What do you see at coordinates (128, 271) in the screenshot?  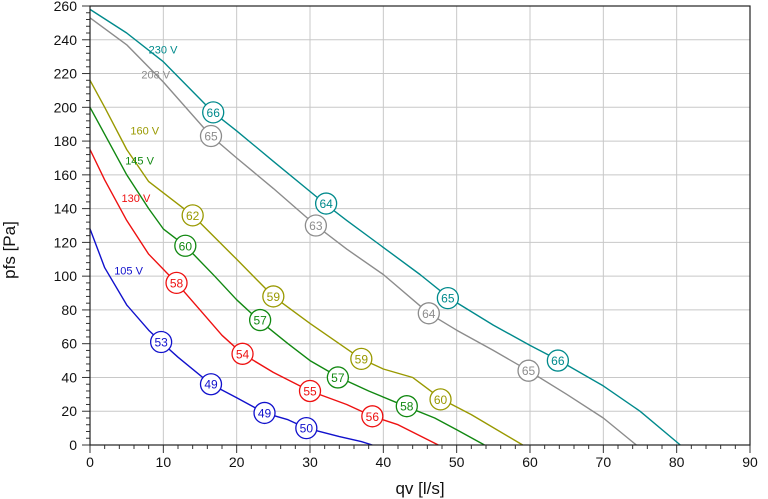 I see `series-voltage-label: 105 V` at bounding box center [128, 271].